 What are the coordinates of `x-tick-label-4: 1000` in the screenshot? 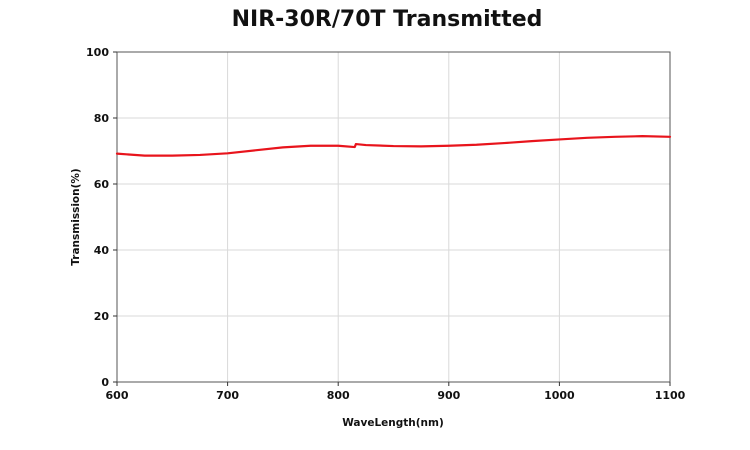 It's located at (559, 395).